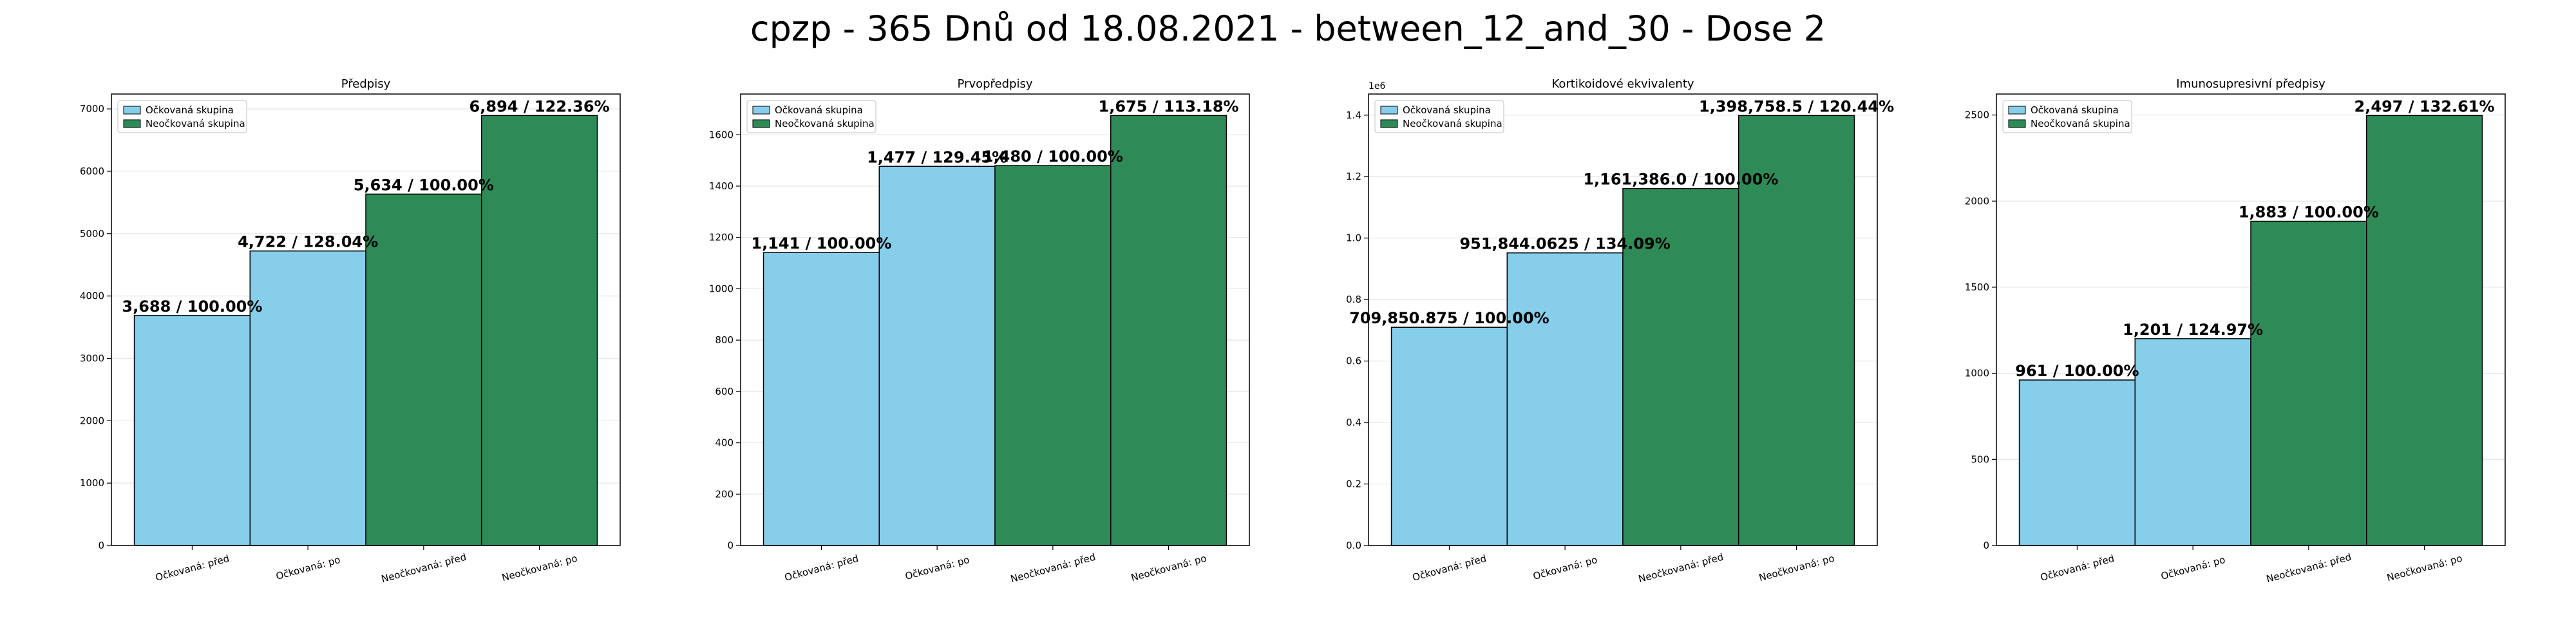 This screenshot has height=644, width=2576. I want to click on y-tick-label: 2000, so click(92, 420).